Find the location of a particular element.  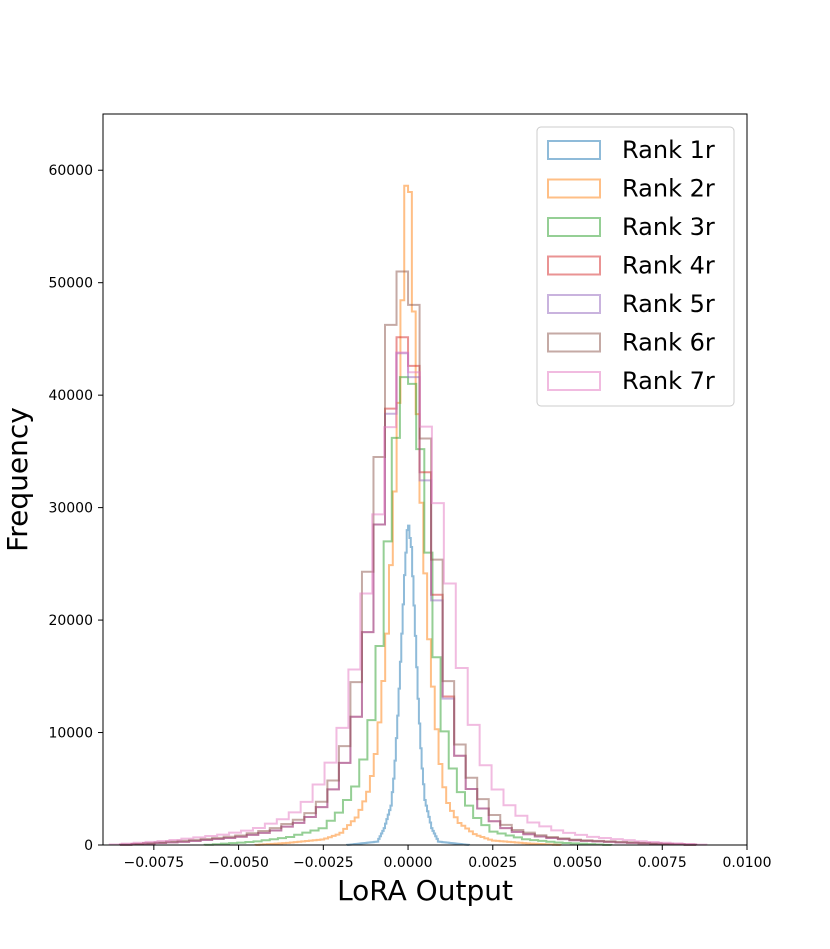

legend-label: Rank 4r is located at coordinates (668, 266).